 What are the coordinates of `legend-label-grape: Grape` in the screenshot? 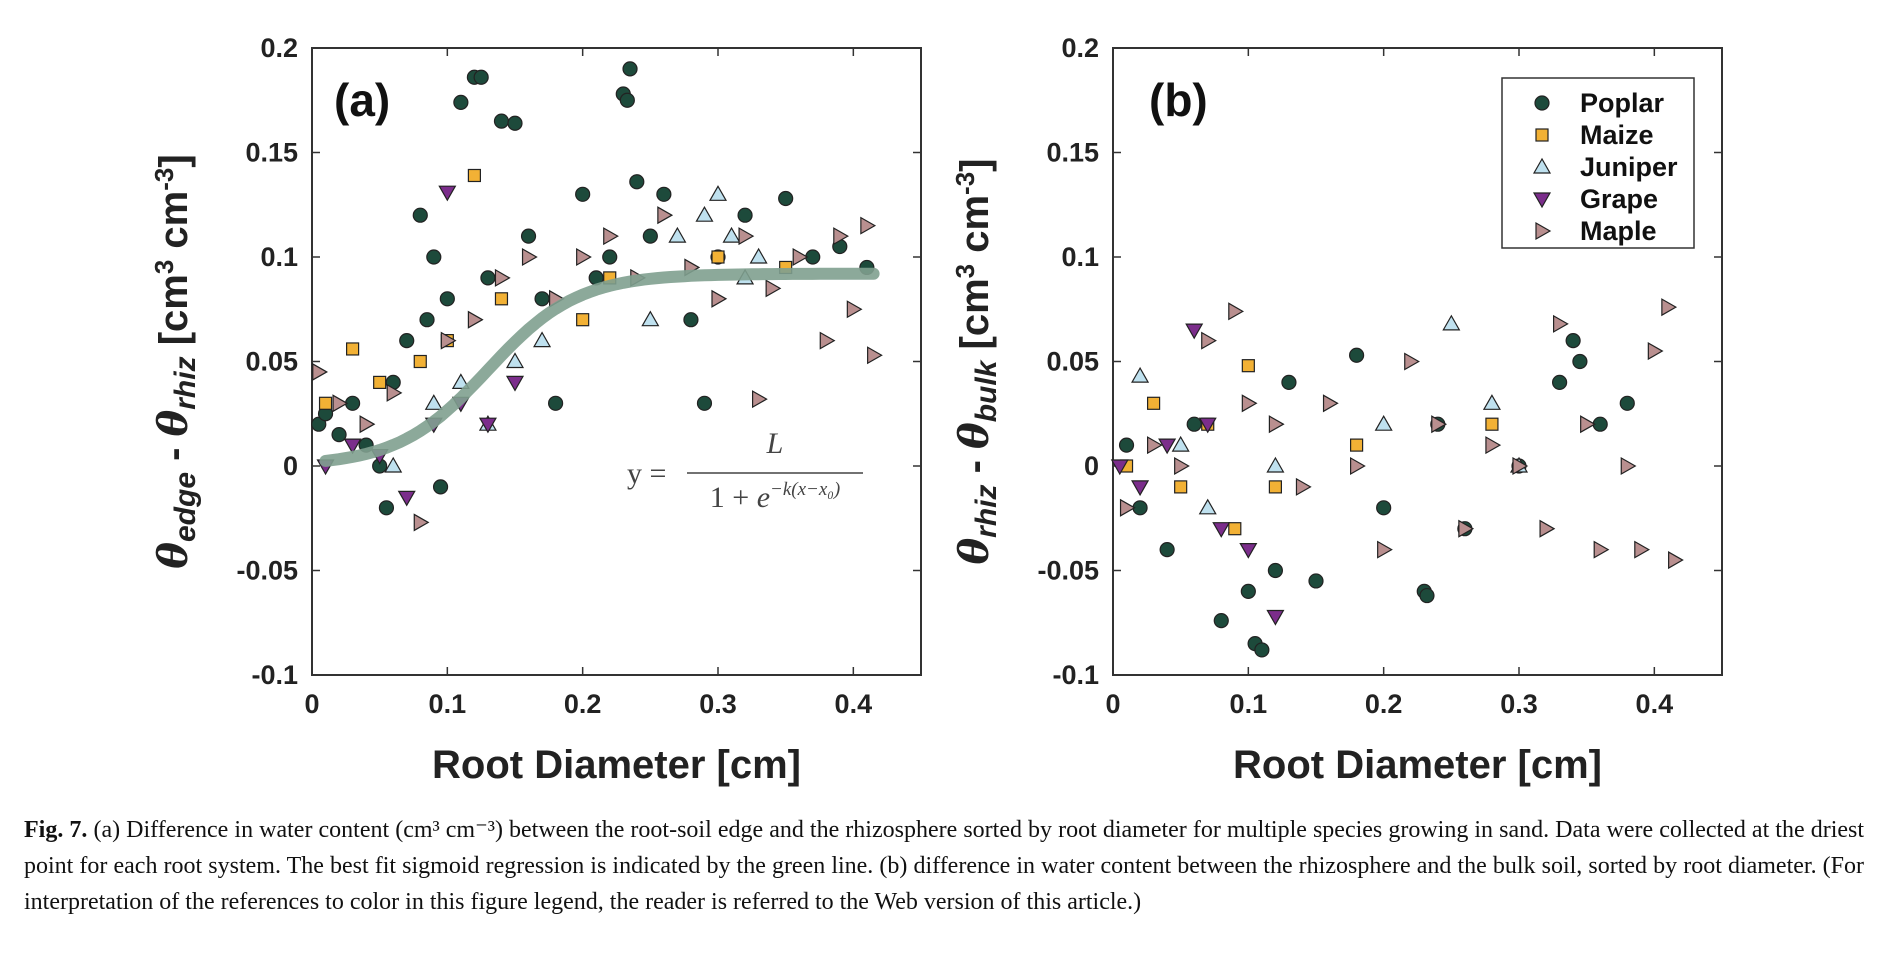 It's located at (1619, 199).